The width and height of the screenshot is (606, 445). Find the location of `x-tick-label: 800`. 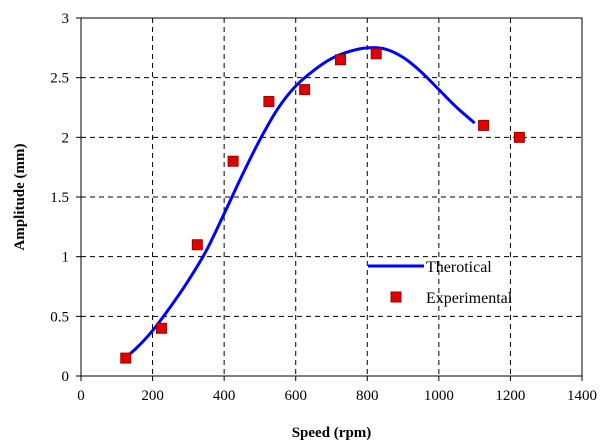

x-tick-label: 800 is located at coordinates (367, 396).